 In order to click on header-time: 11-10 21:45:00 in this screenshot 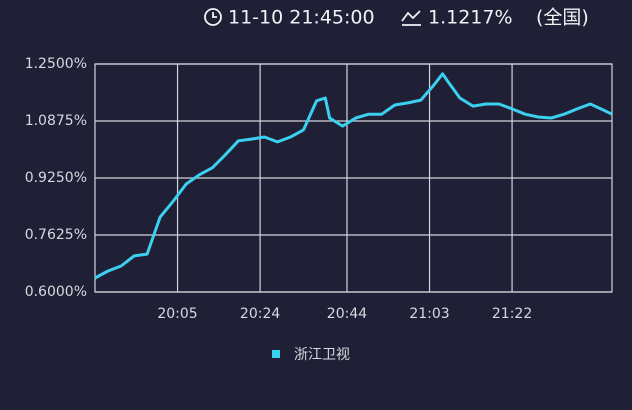, I will do `click(301, 18)`.